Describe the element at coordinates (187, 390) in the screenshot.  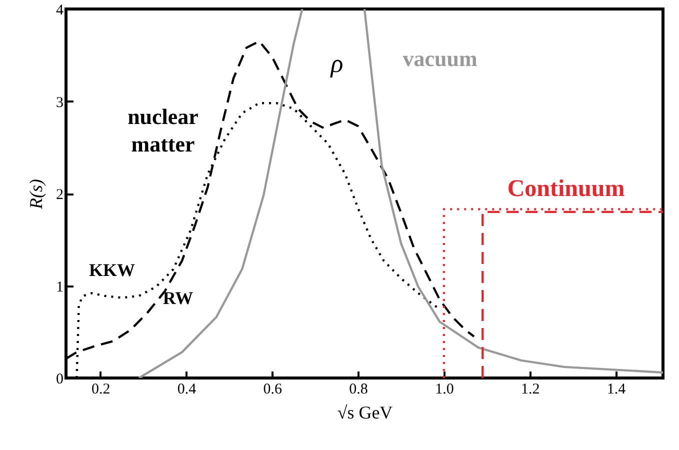
I see `x-tick-label: 0.4` at that location.